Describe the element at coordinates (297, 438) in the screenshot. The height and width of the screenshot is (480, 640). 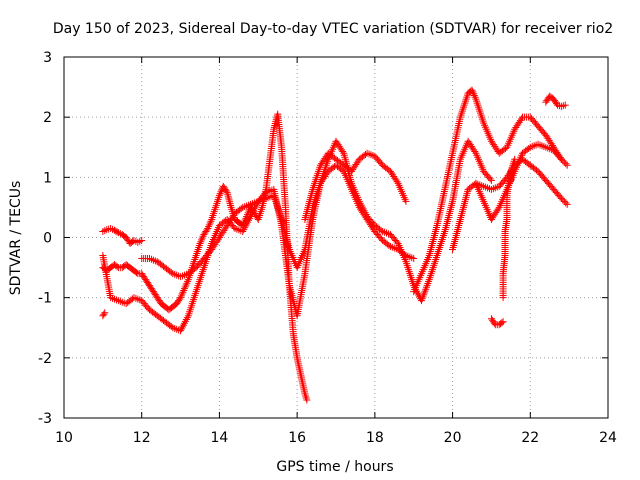
I see `x-tick-label: 16` at that location.